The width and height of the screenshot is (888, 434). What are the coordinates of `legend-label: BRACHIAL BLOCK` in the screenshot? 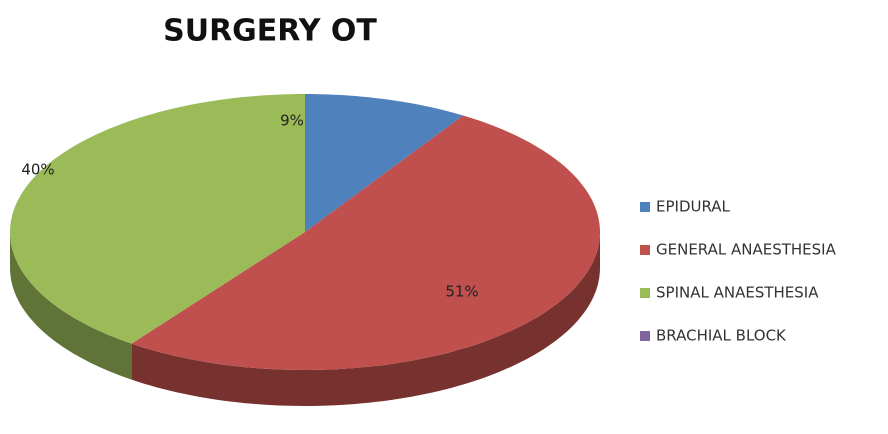 It's located at (721, 336).